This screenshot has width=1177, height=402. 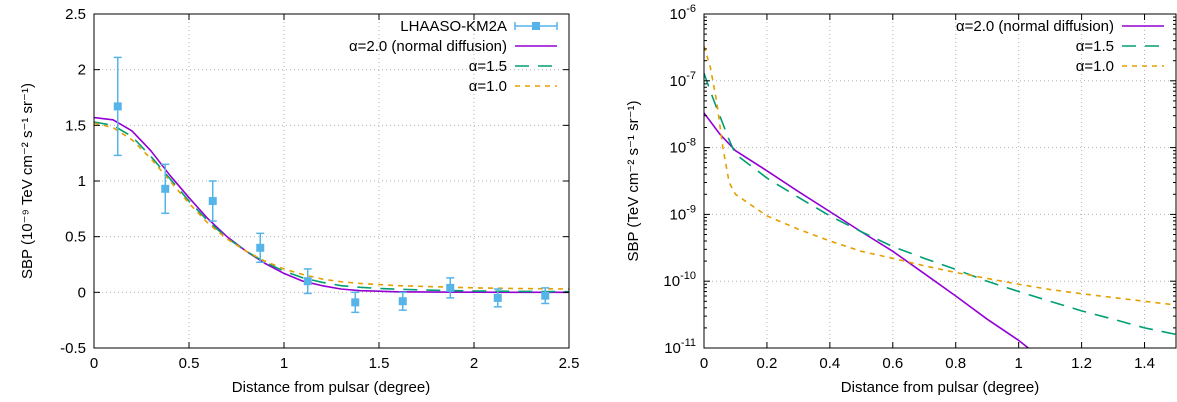 I want to click on x-tick-label: 1.5, so click(x=379, y=363).